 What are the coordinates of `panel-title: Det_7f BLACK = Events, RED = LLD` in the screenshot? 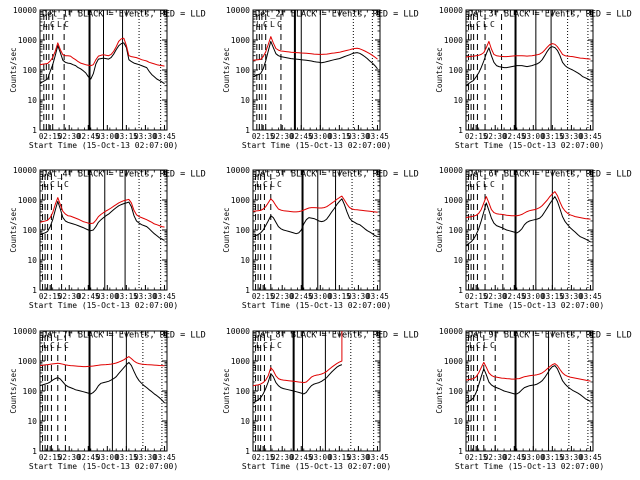 It's located at (124, 336).